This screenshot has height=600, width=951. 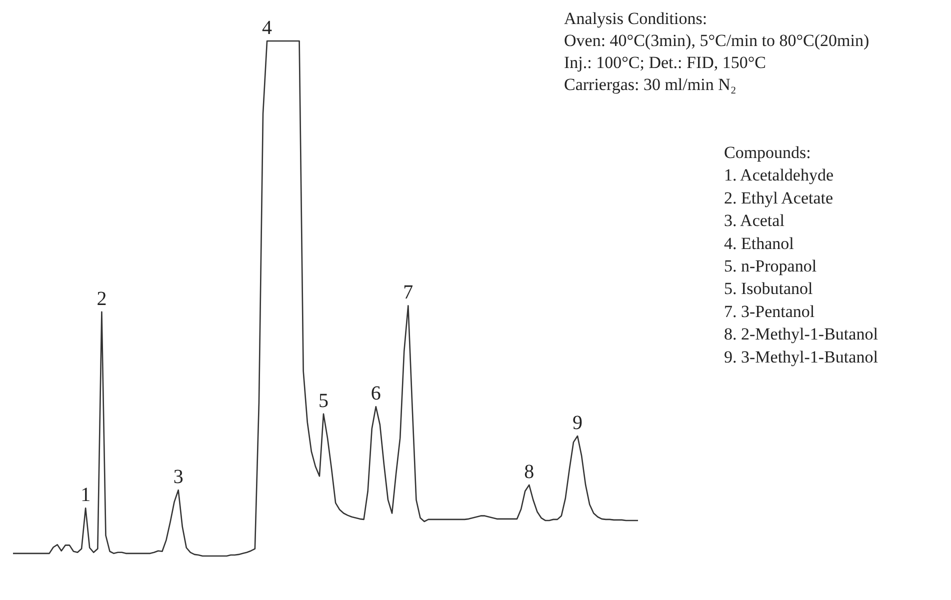 I want to click on annotation: 9, so click(x=577, y=423).